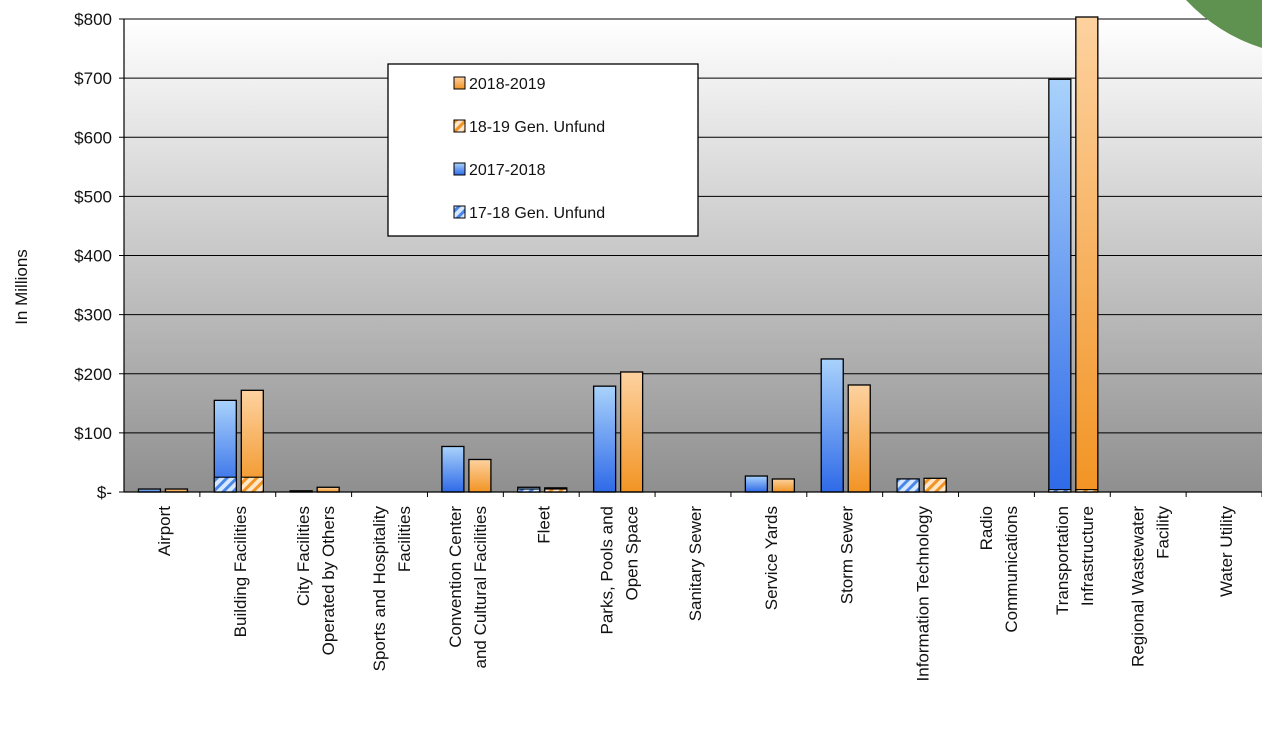  What do you see at coordinates (455, 577) in the screenshot?
I see `category-label: Convention Center` at bounding box center [455, 577].